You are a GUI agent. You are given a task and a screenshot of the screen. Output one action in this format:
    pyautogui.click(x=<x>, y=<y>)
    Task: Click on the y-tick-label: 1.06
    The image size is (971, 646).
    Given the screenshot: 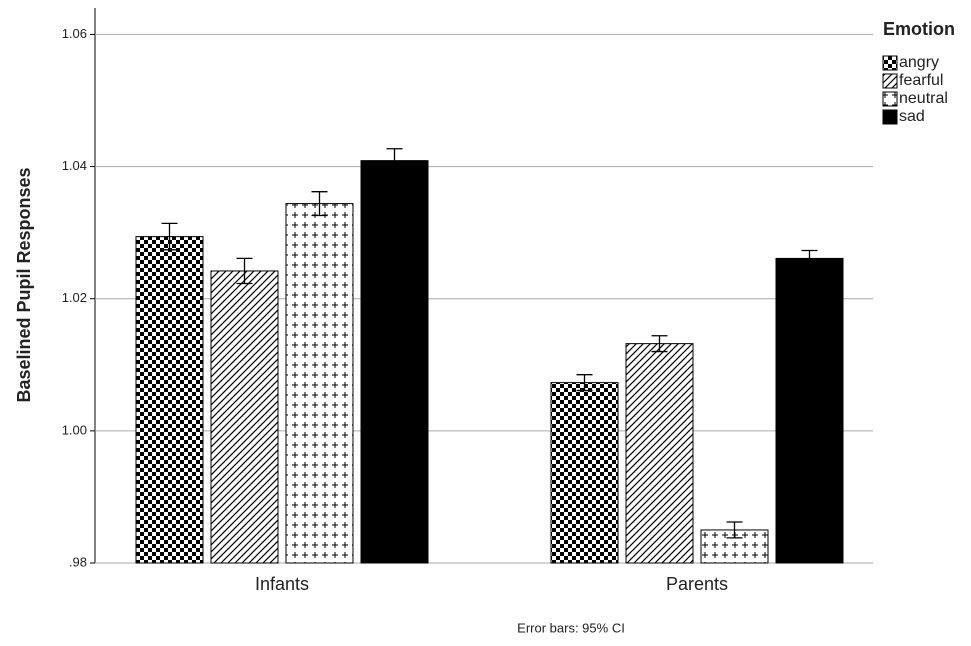 What is the action you would take?
    pyautogui.click(x=74, y=33)
    